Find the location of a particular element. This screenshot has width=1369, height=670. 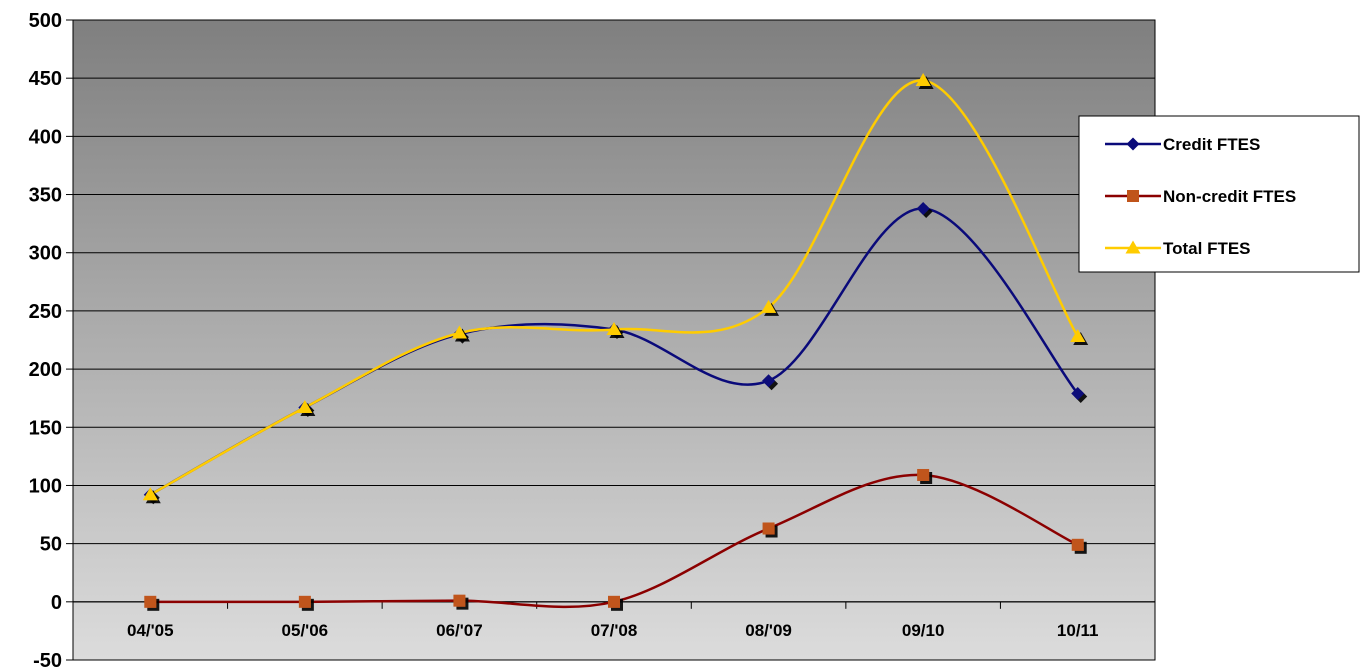

x-tick-label: 05/'06 is located at coordinates (305, 630).